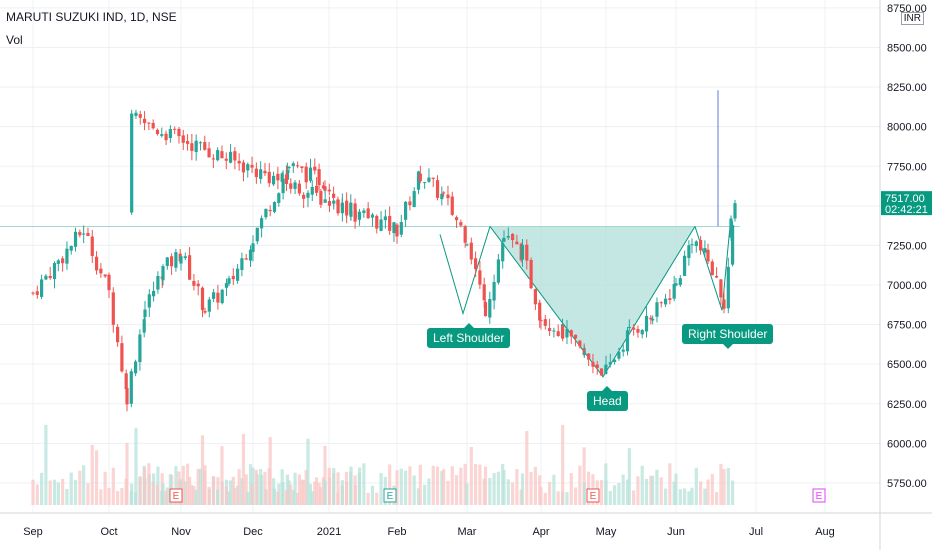  What do you see at coordinates (33, 532) in the screenshot?
I see `time-tick-label: Sep` at bounding box center [33, 532].